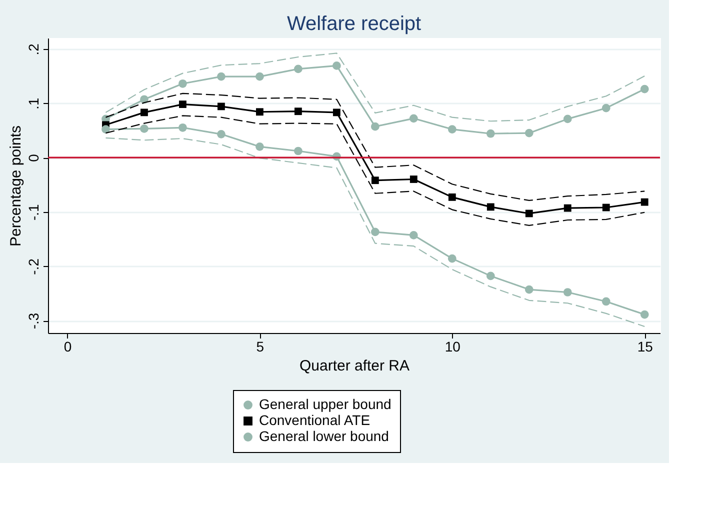  What do you see at coordinates (645, 346) in the screenshot?
I see `x-tick-label: 15` at bounding box center [645, 346].